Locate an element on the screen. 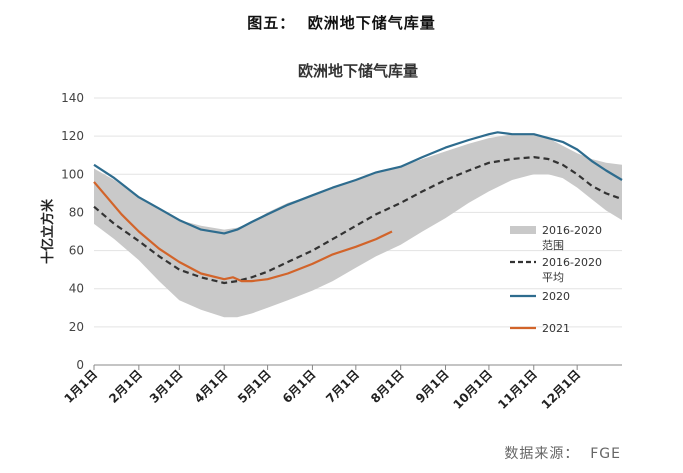 This screenshot has width=683, height=473. x-tick-label: 1月1日 is located at coordinates (80, 386).